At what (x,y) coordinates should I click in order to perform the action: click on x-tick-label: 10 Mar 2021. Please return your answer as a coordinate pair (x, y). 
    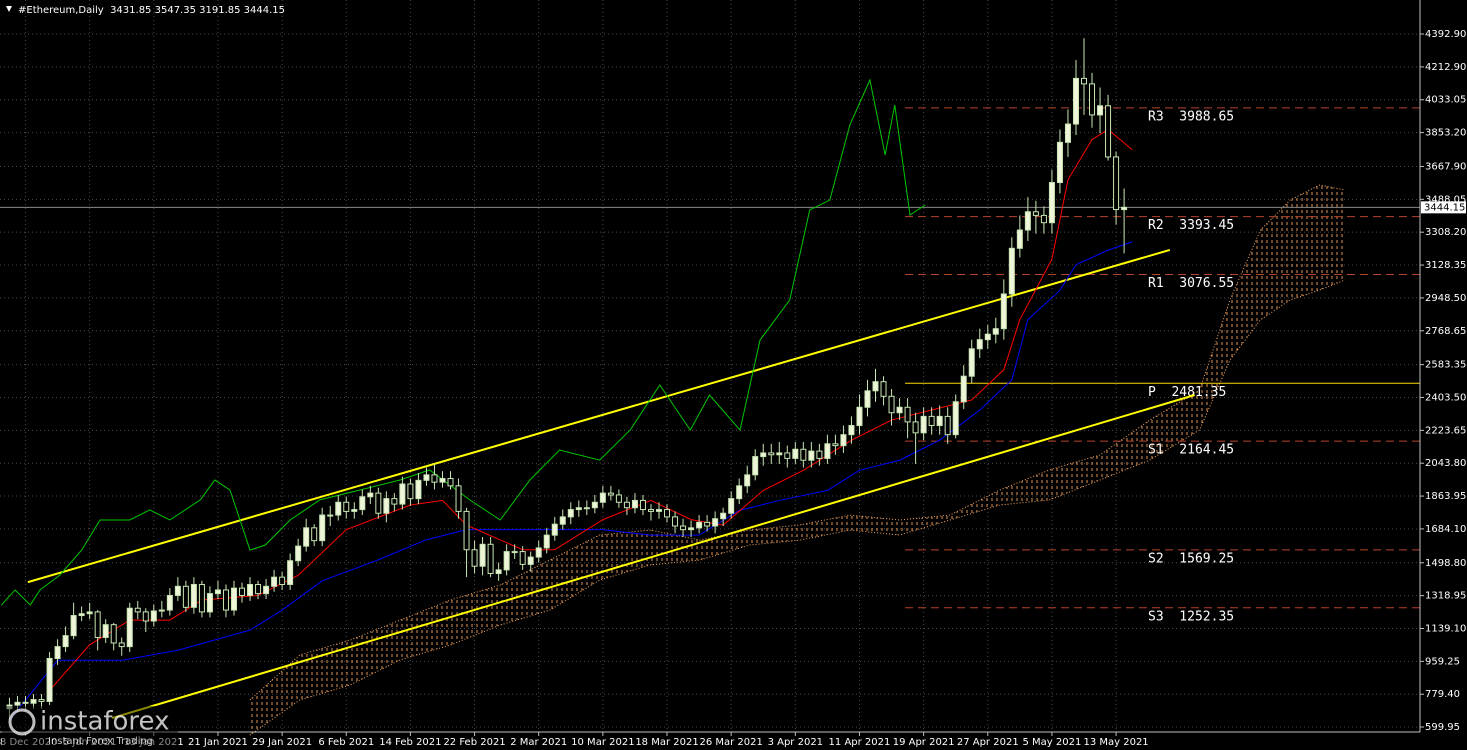
    Looking at the image, I should click on (602, 742).